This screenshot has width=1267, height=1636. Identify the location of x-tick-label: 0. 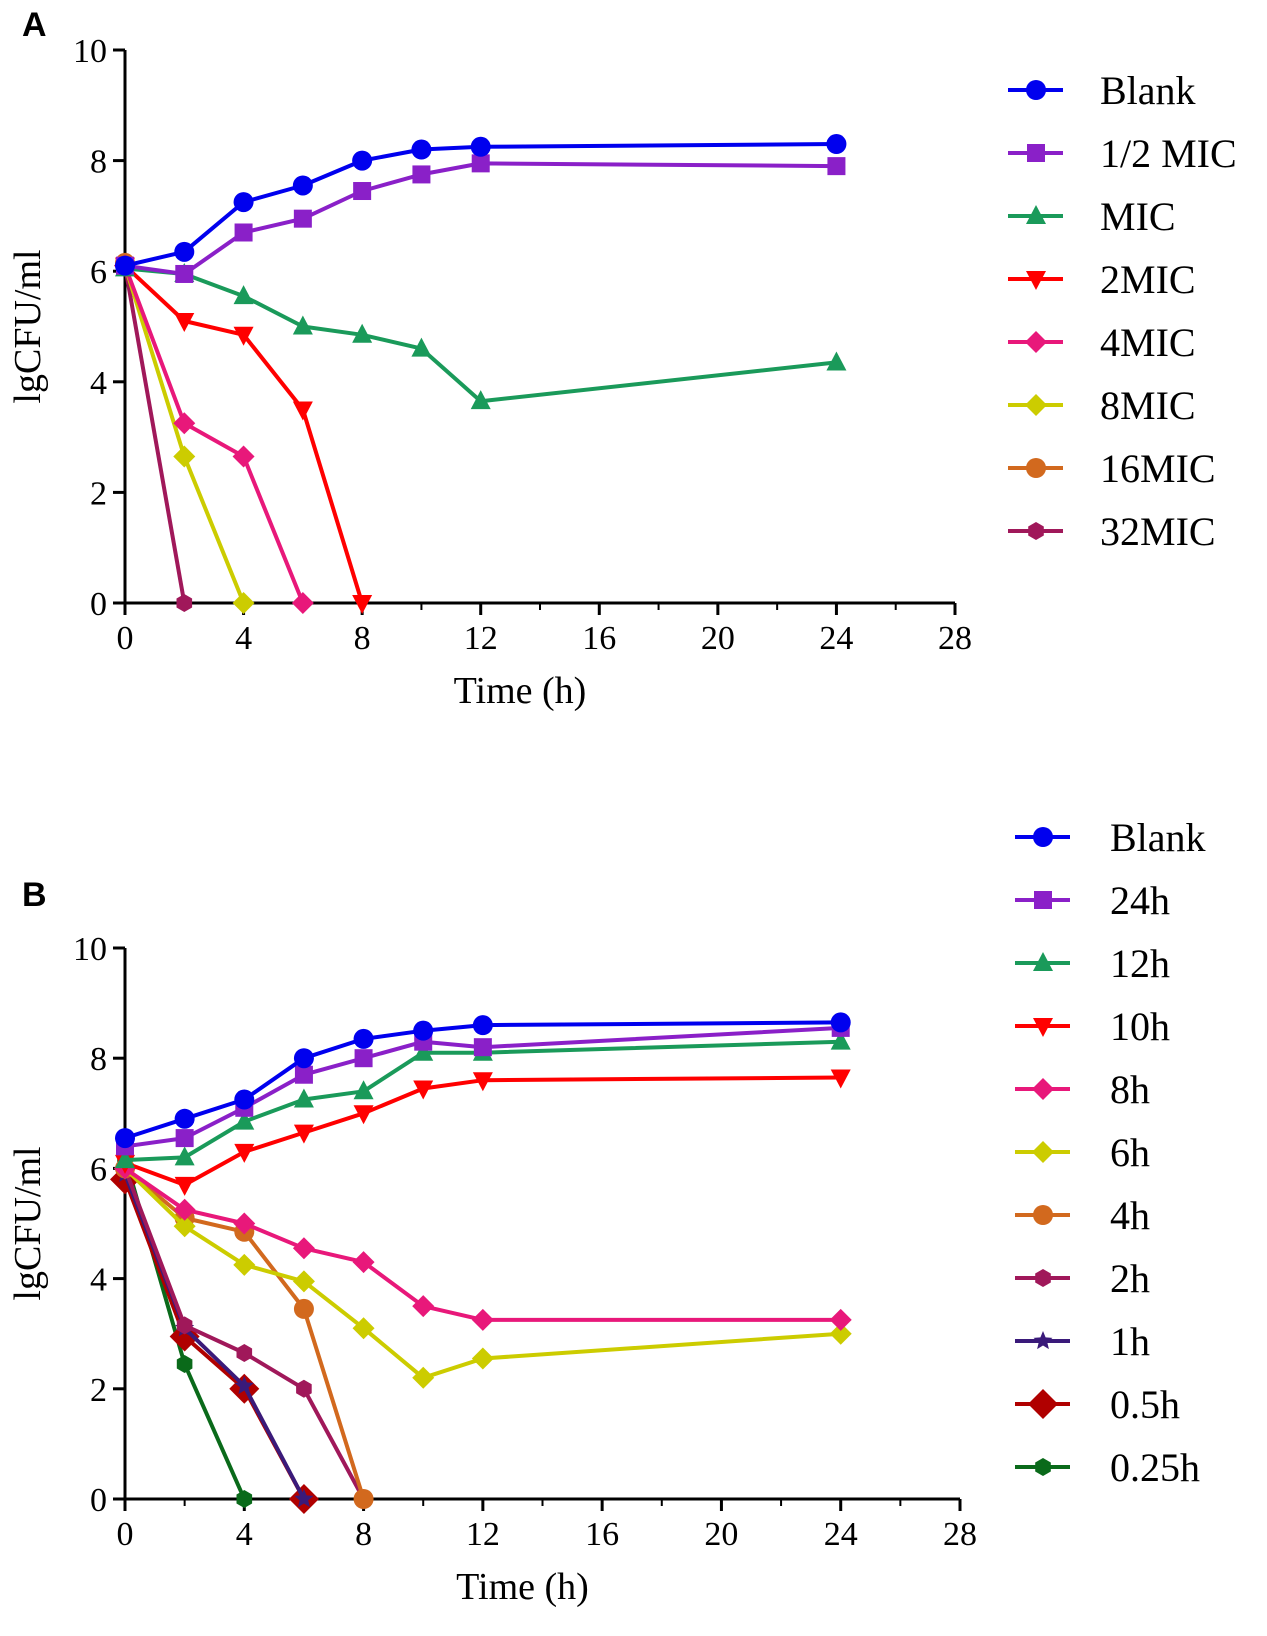
(125, 638).